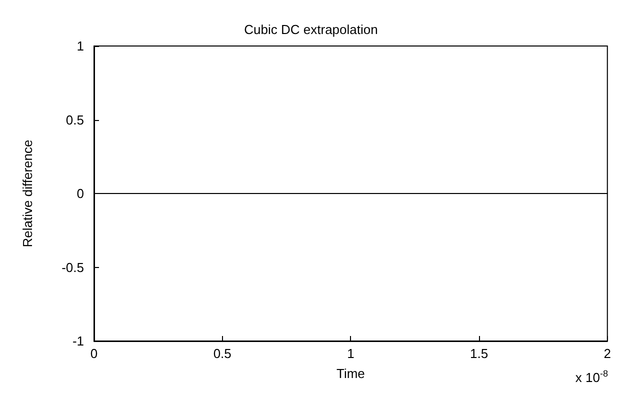 The height and width of the screenshot is (400, 622). What do you see at coordinates (73, 267) in the screenshot?
I see `y-tick-label: -0.5` at bounding box center [73, 267].